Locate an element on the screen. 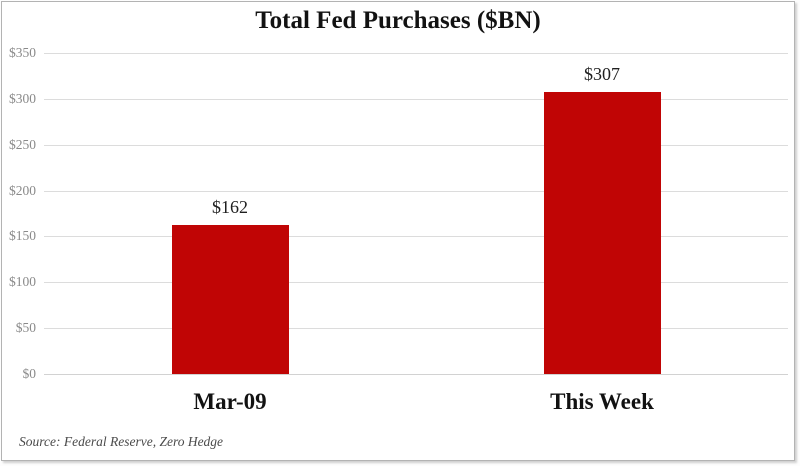 This screenshot has height=466, width=800. y-tick-label: $300 is located at coordinates (22, 98).